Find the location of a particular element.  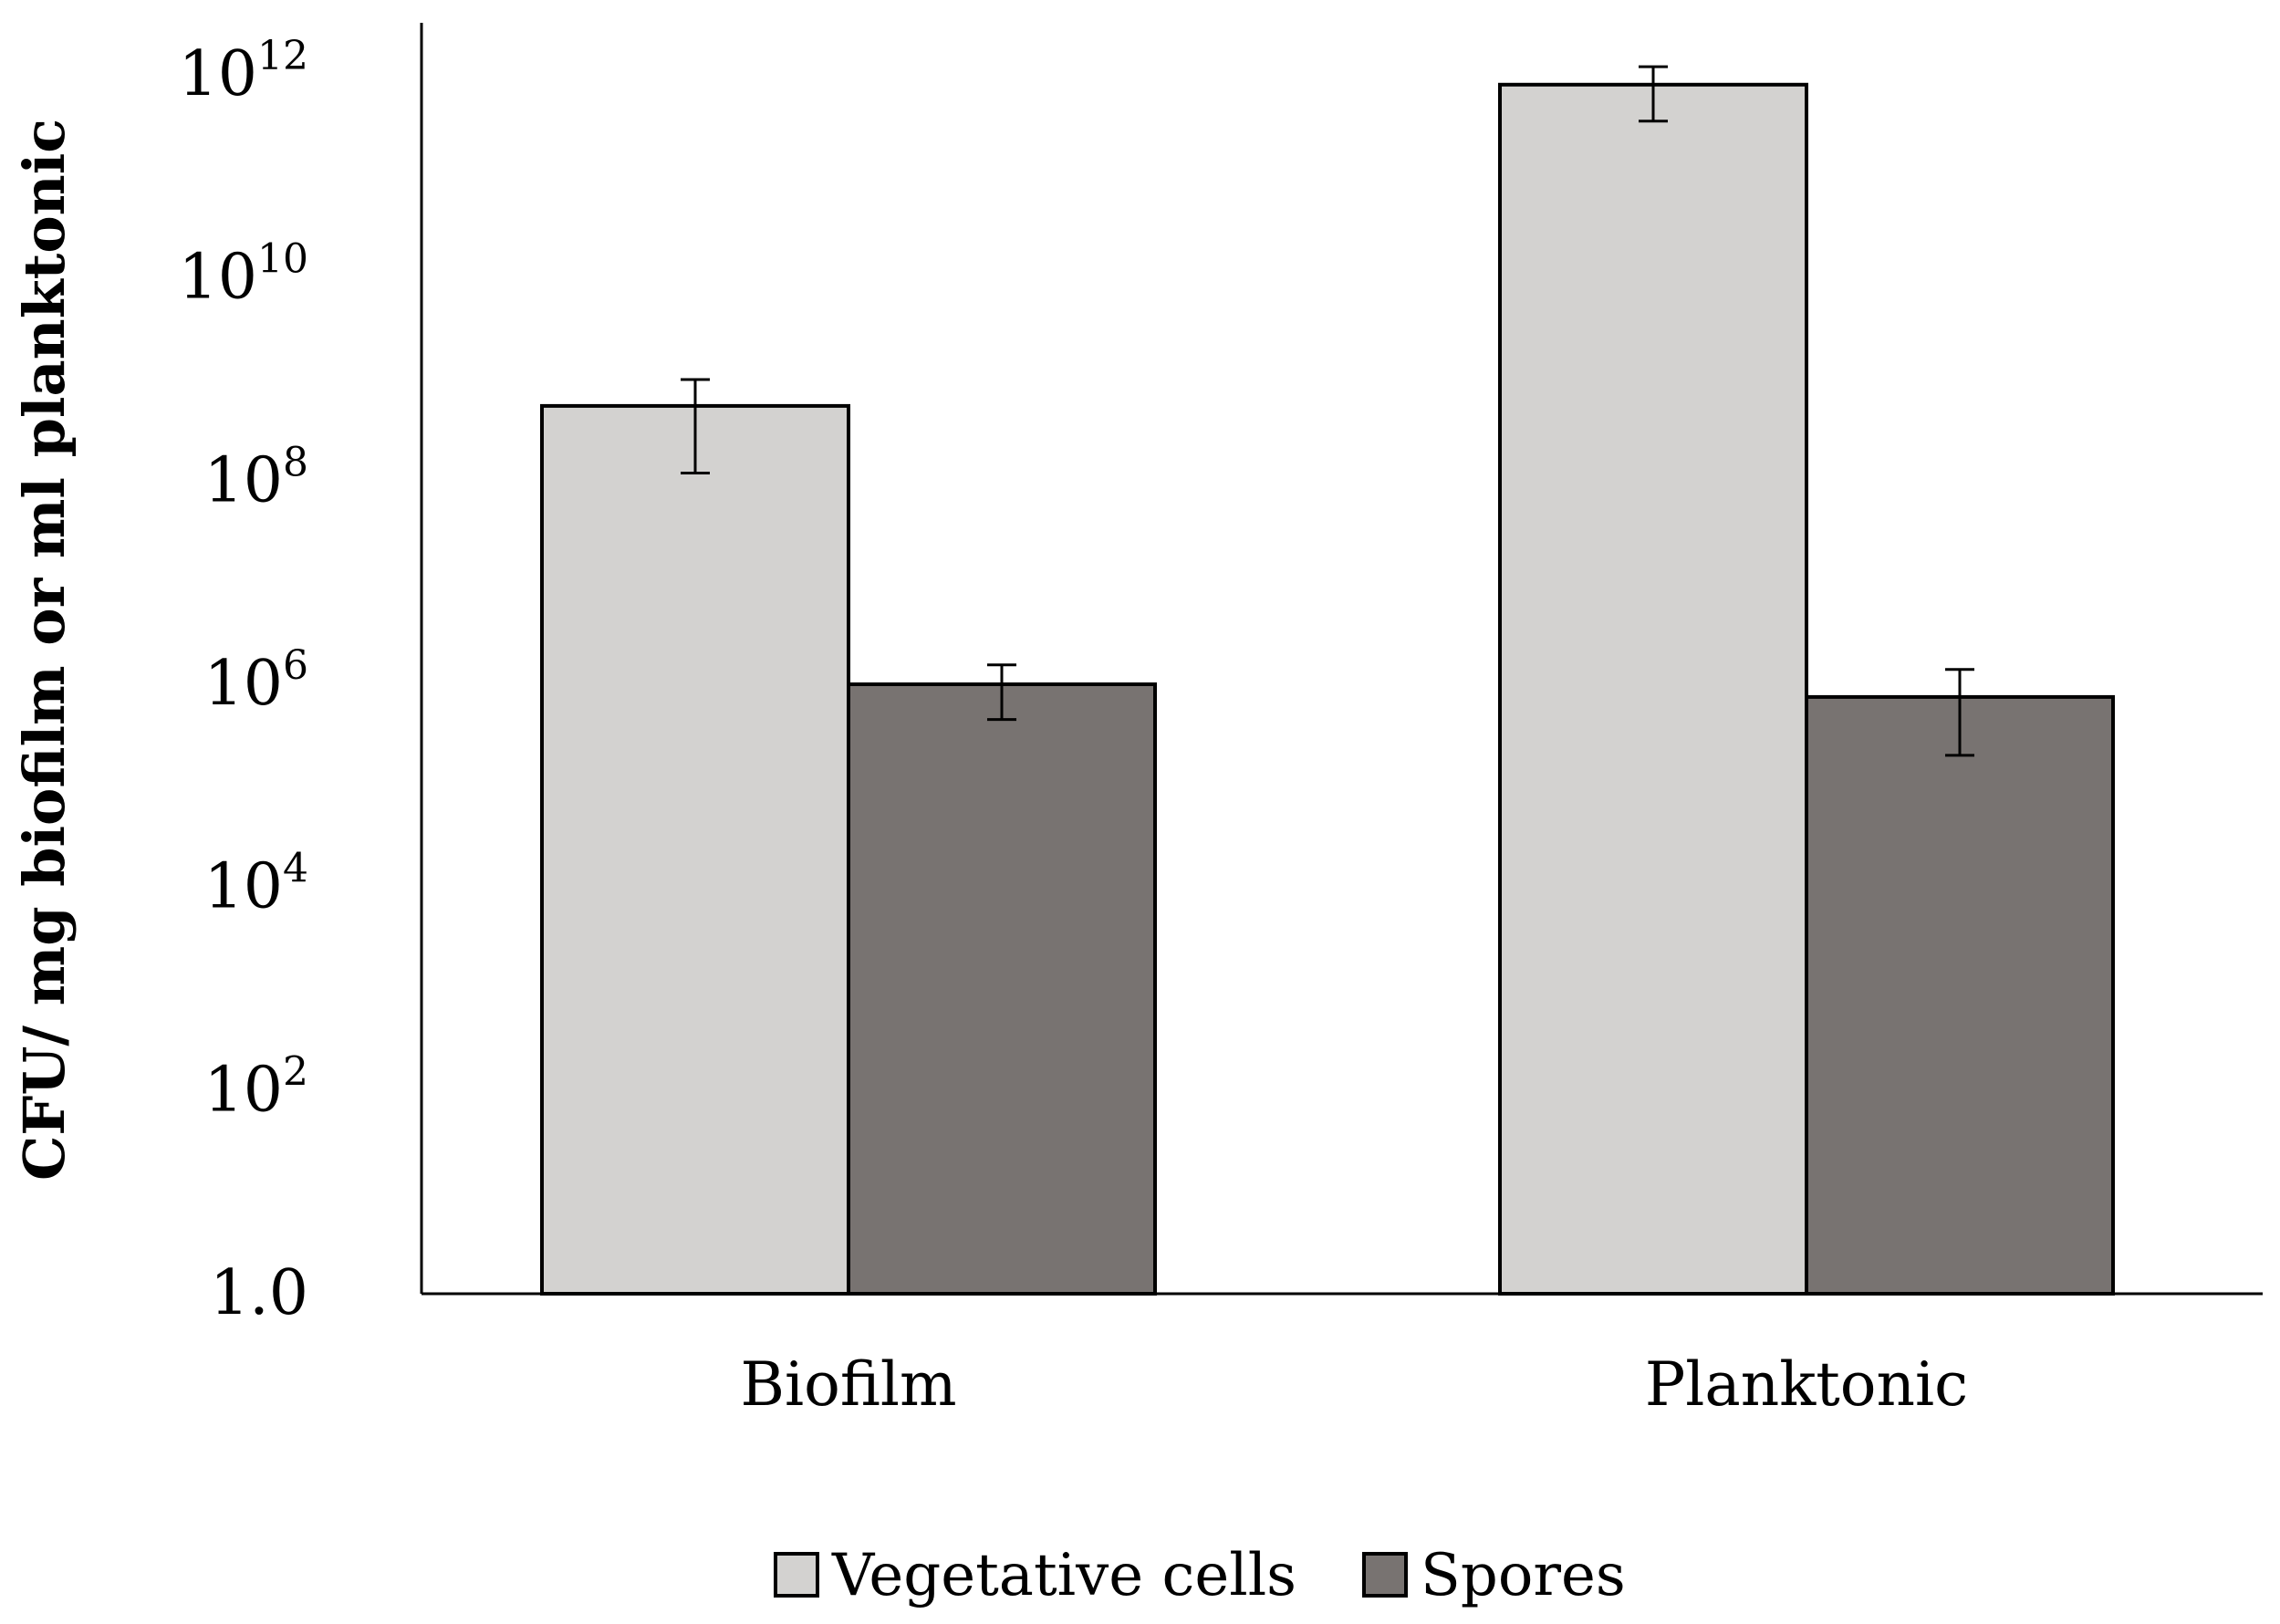

y-tick-labels: 1.0 102 104 106 108 1010 1012 is located at coordinates (243, 681).